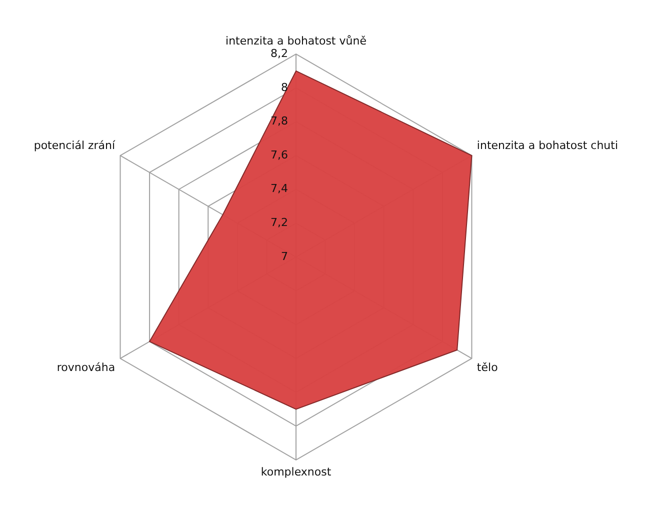 This screenshot has height=515, width=647. I want to click on y-tick-label: 7, so click(284, 256).